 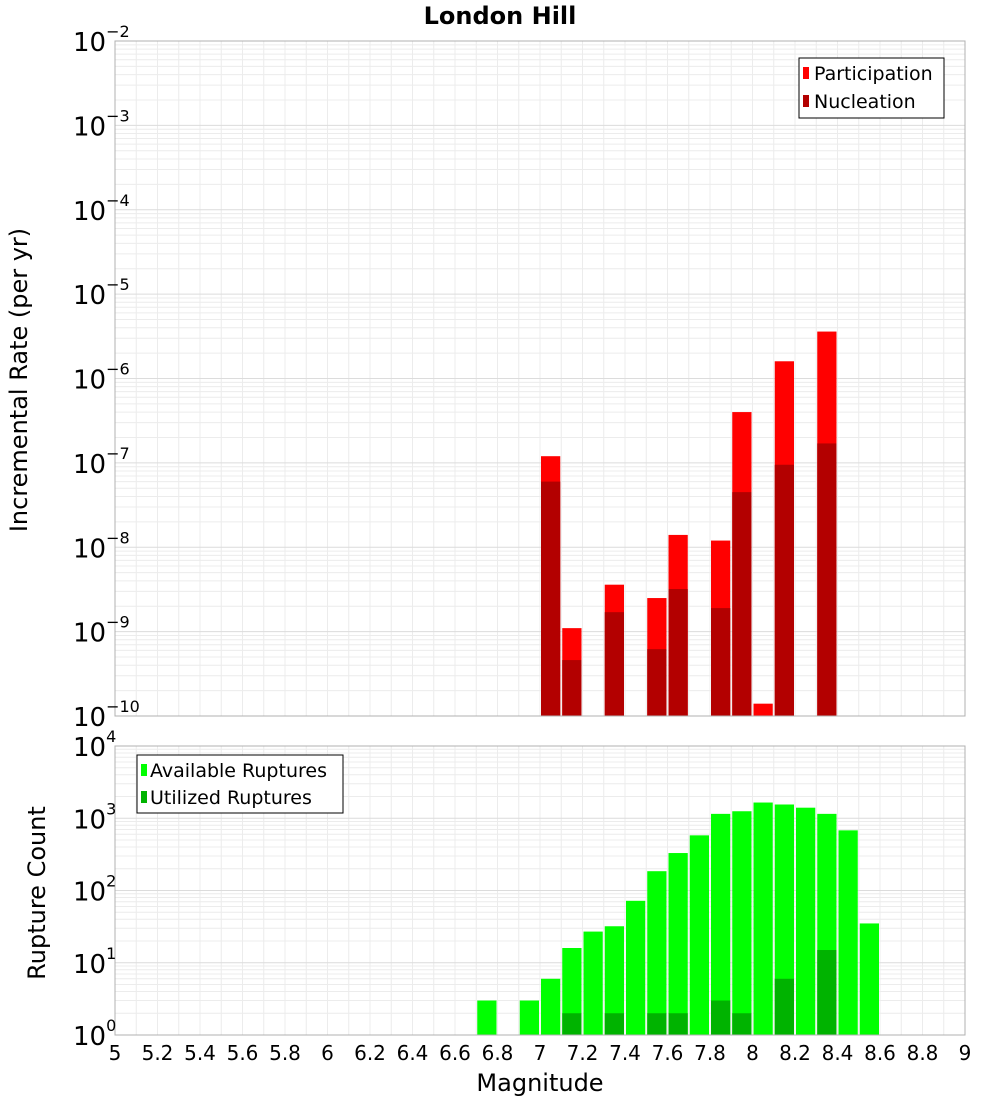 I want to click on x-tick-label: 6.6, so click(x=455, y=1053).